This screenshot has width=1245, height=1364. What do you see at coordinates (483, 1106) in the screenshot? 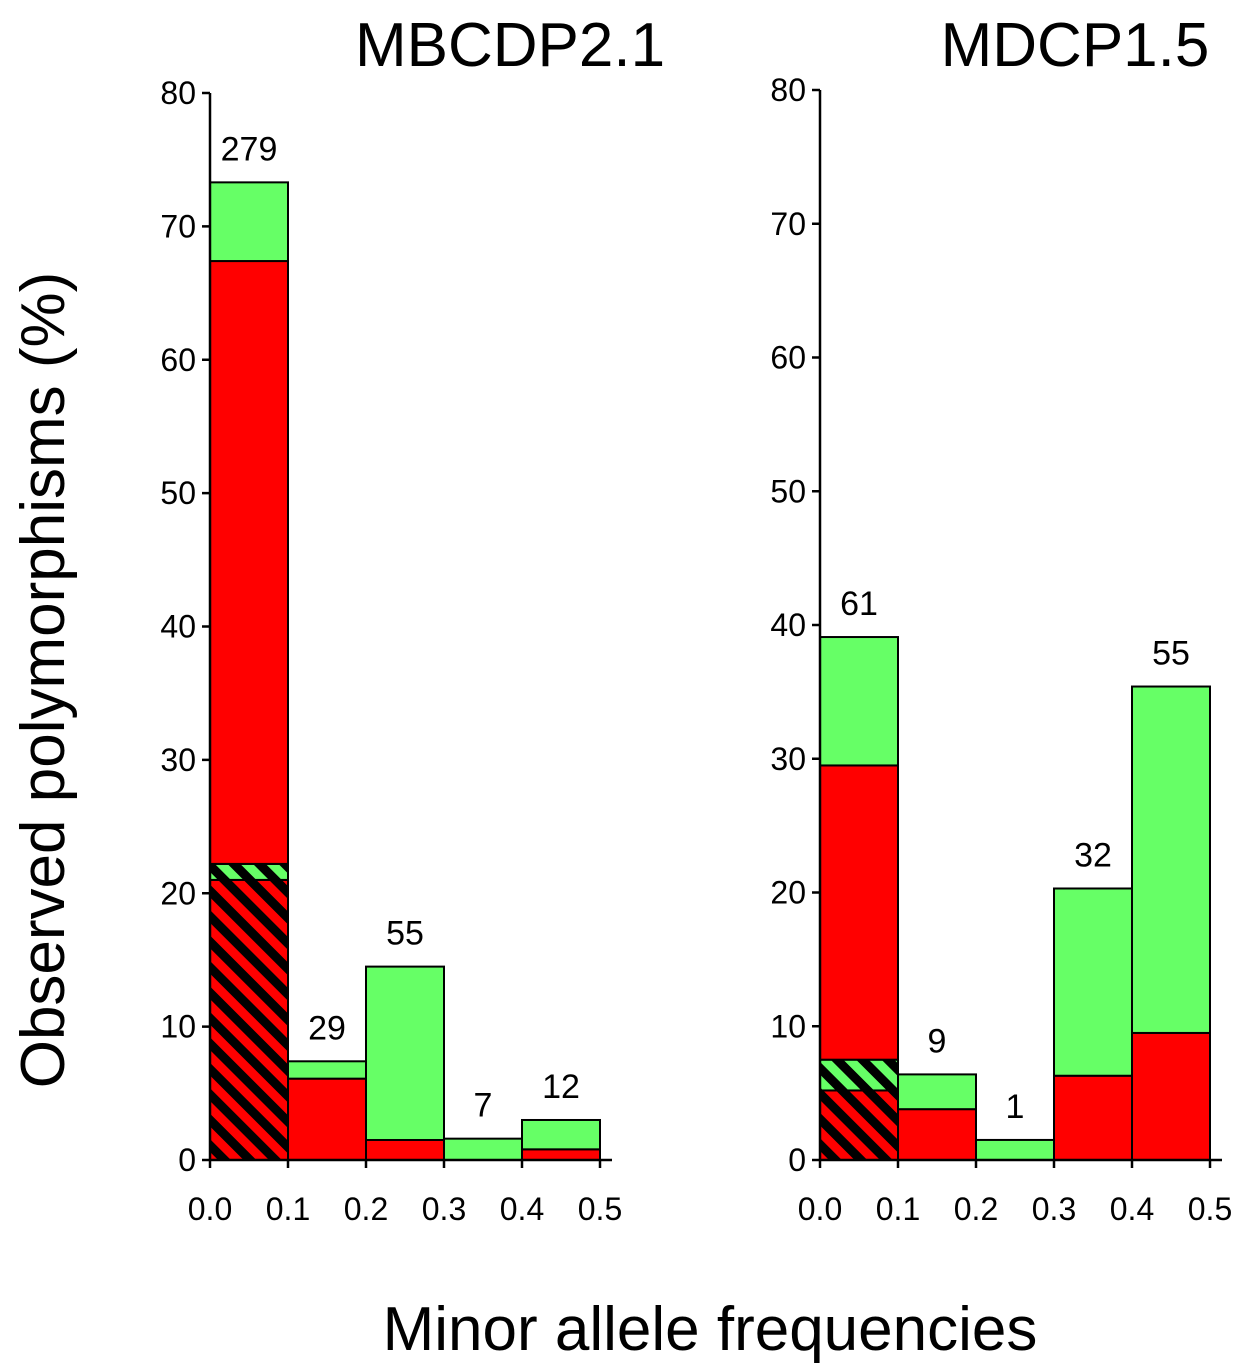
I see `bar-count-label: 7` at bounding box center [483, 1106].